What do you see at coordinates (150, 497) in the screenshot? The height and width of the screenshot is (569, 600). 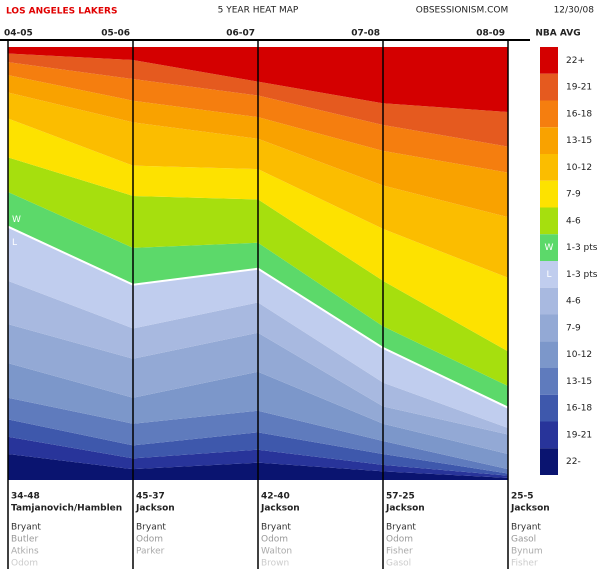 I see `record: 45-37` at bounding box center [150, 497].